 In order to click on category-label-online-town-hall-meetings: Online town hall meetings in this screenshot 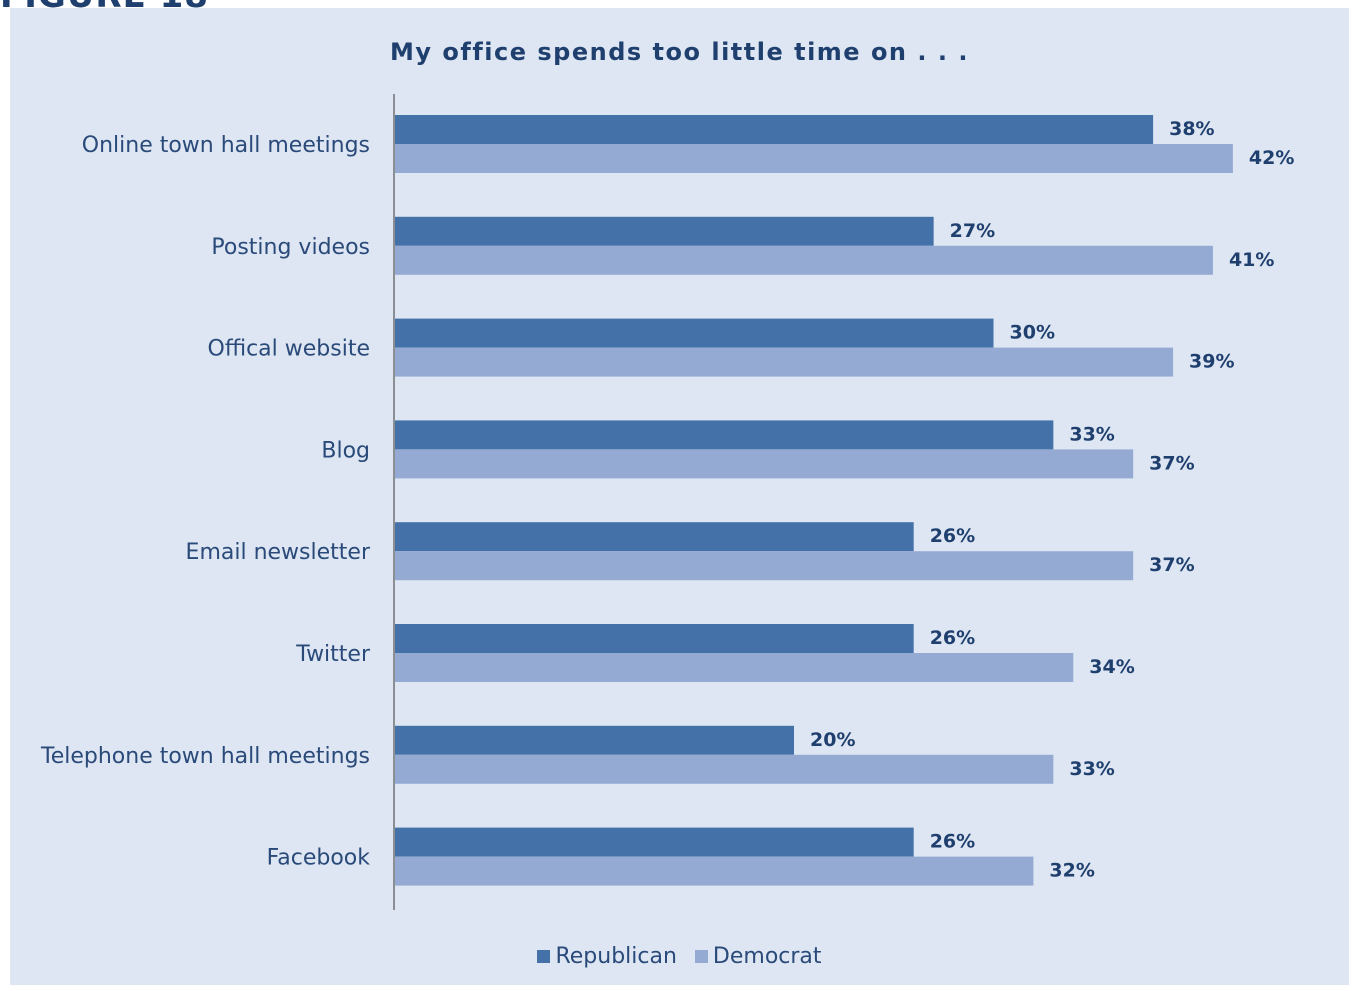, I will do `click(226, 145)`.